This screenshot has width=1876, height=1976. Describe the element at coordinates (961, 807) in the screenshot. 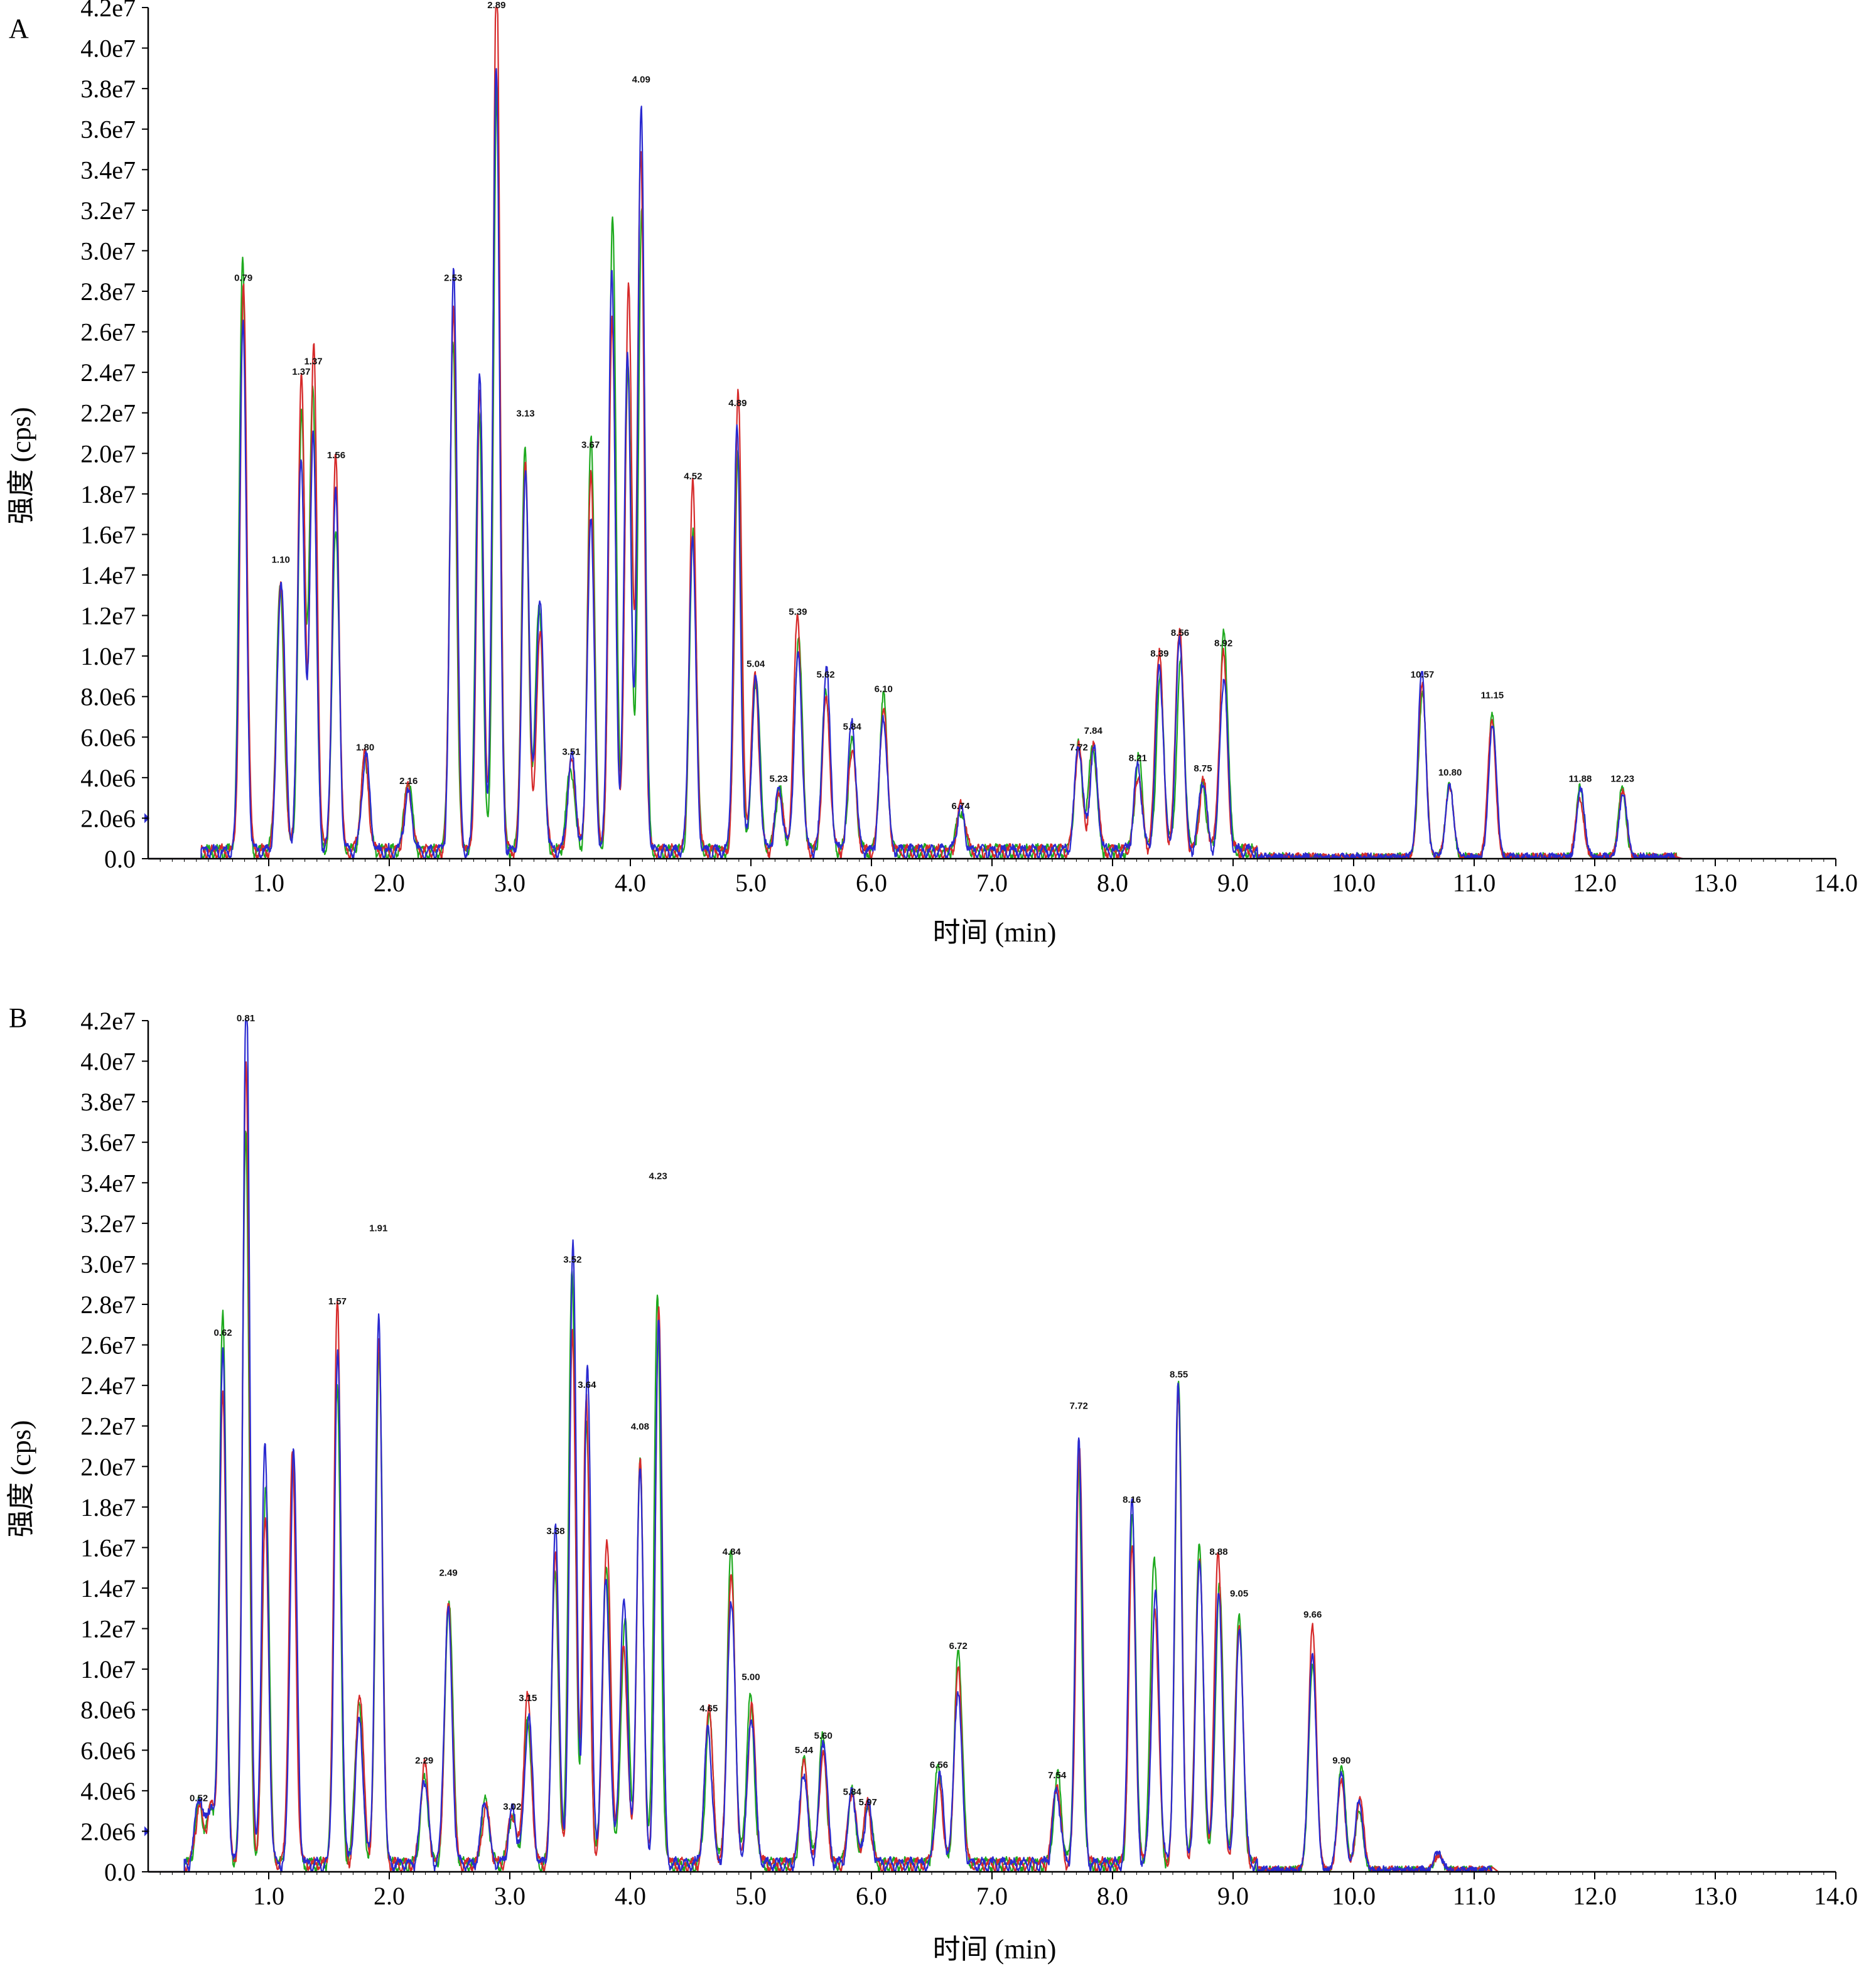

I see `peak-label: 6.74` at that location.